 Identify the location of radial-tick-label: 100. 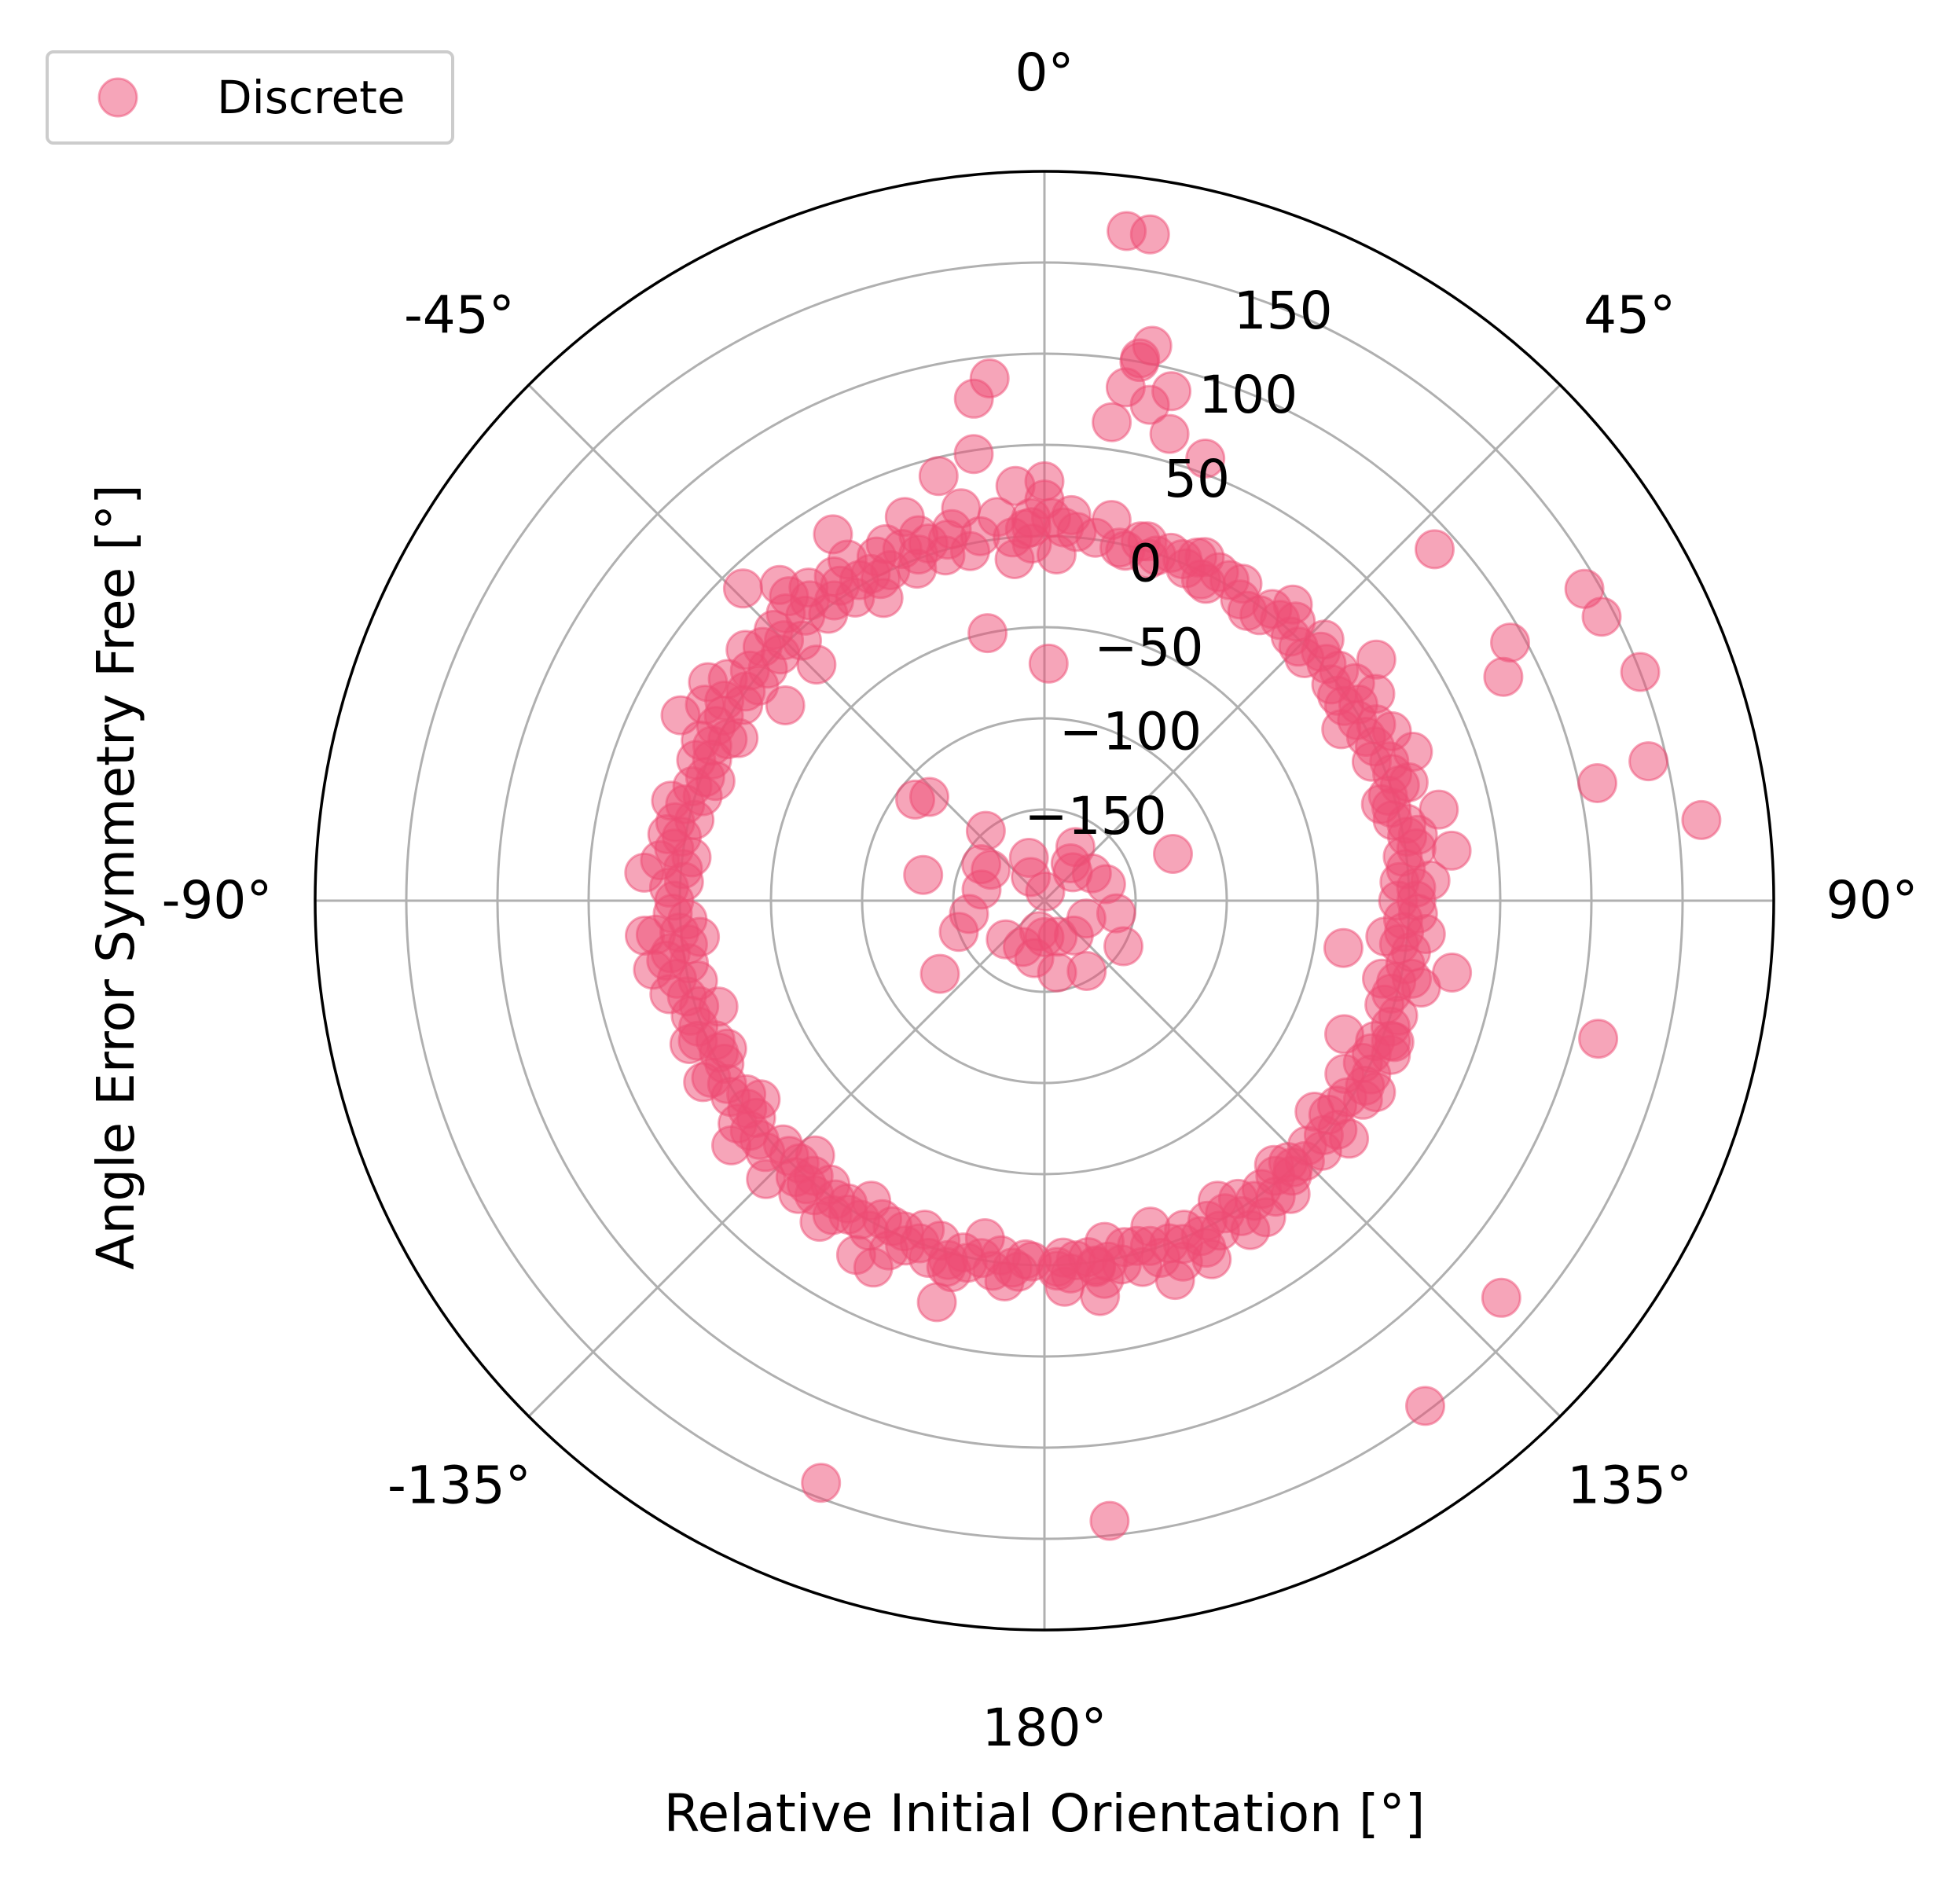
(1248, 395).